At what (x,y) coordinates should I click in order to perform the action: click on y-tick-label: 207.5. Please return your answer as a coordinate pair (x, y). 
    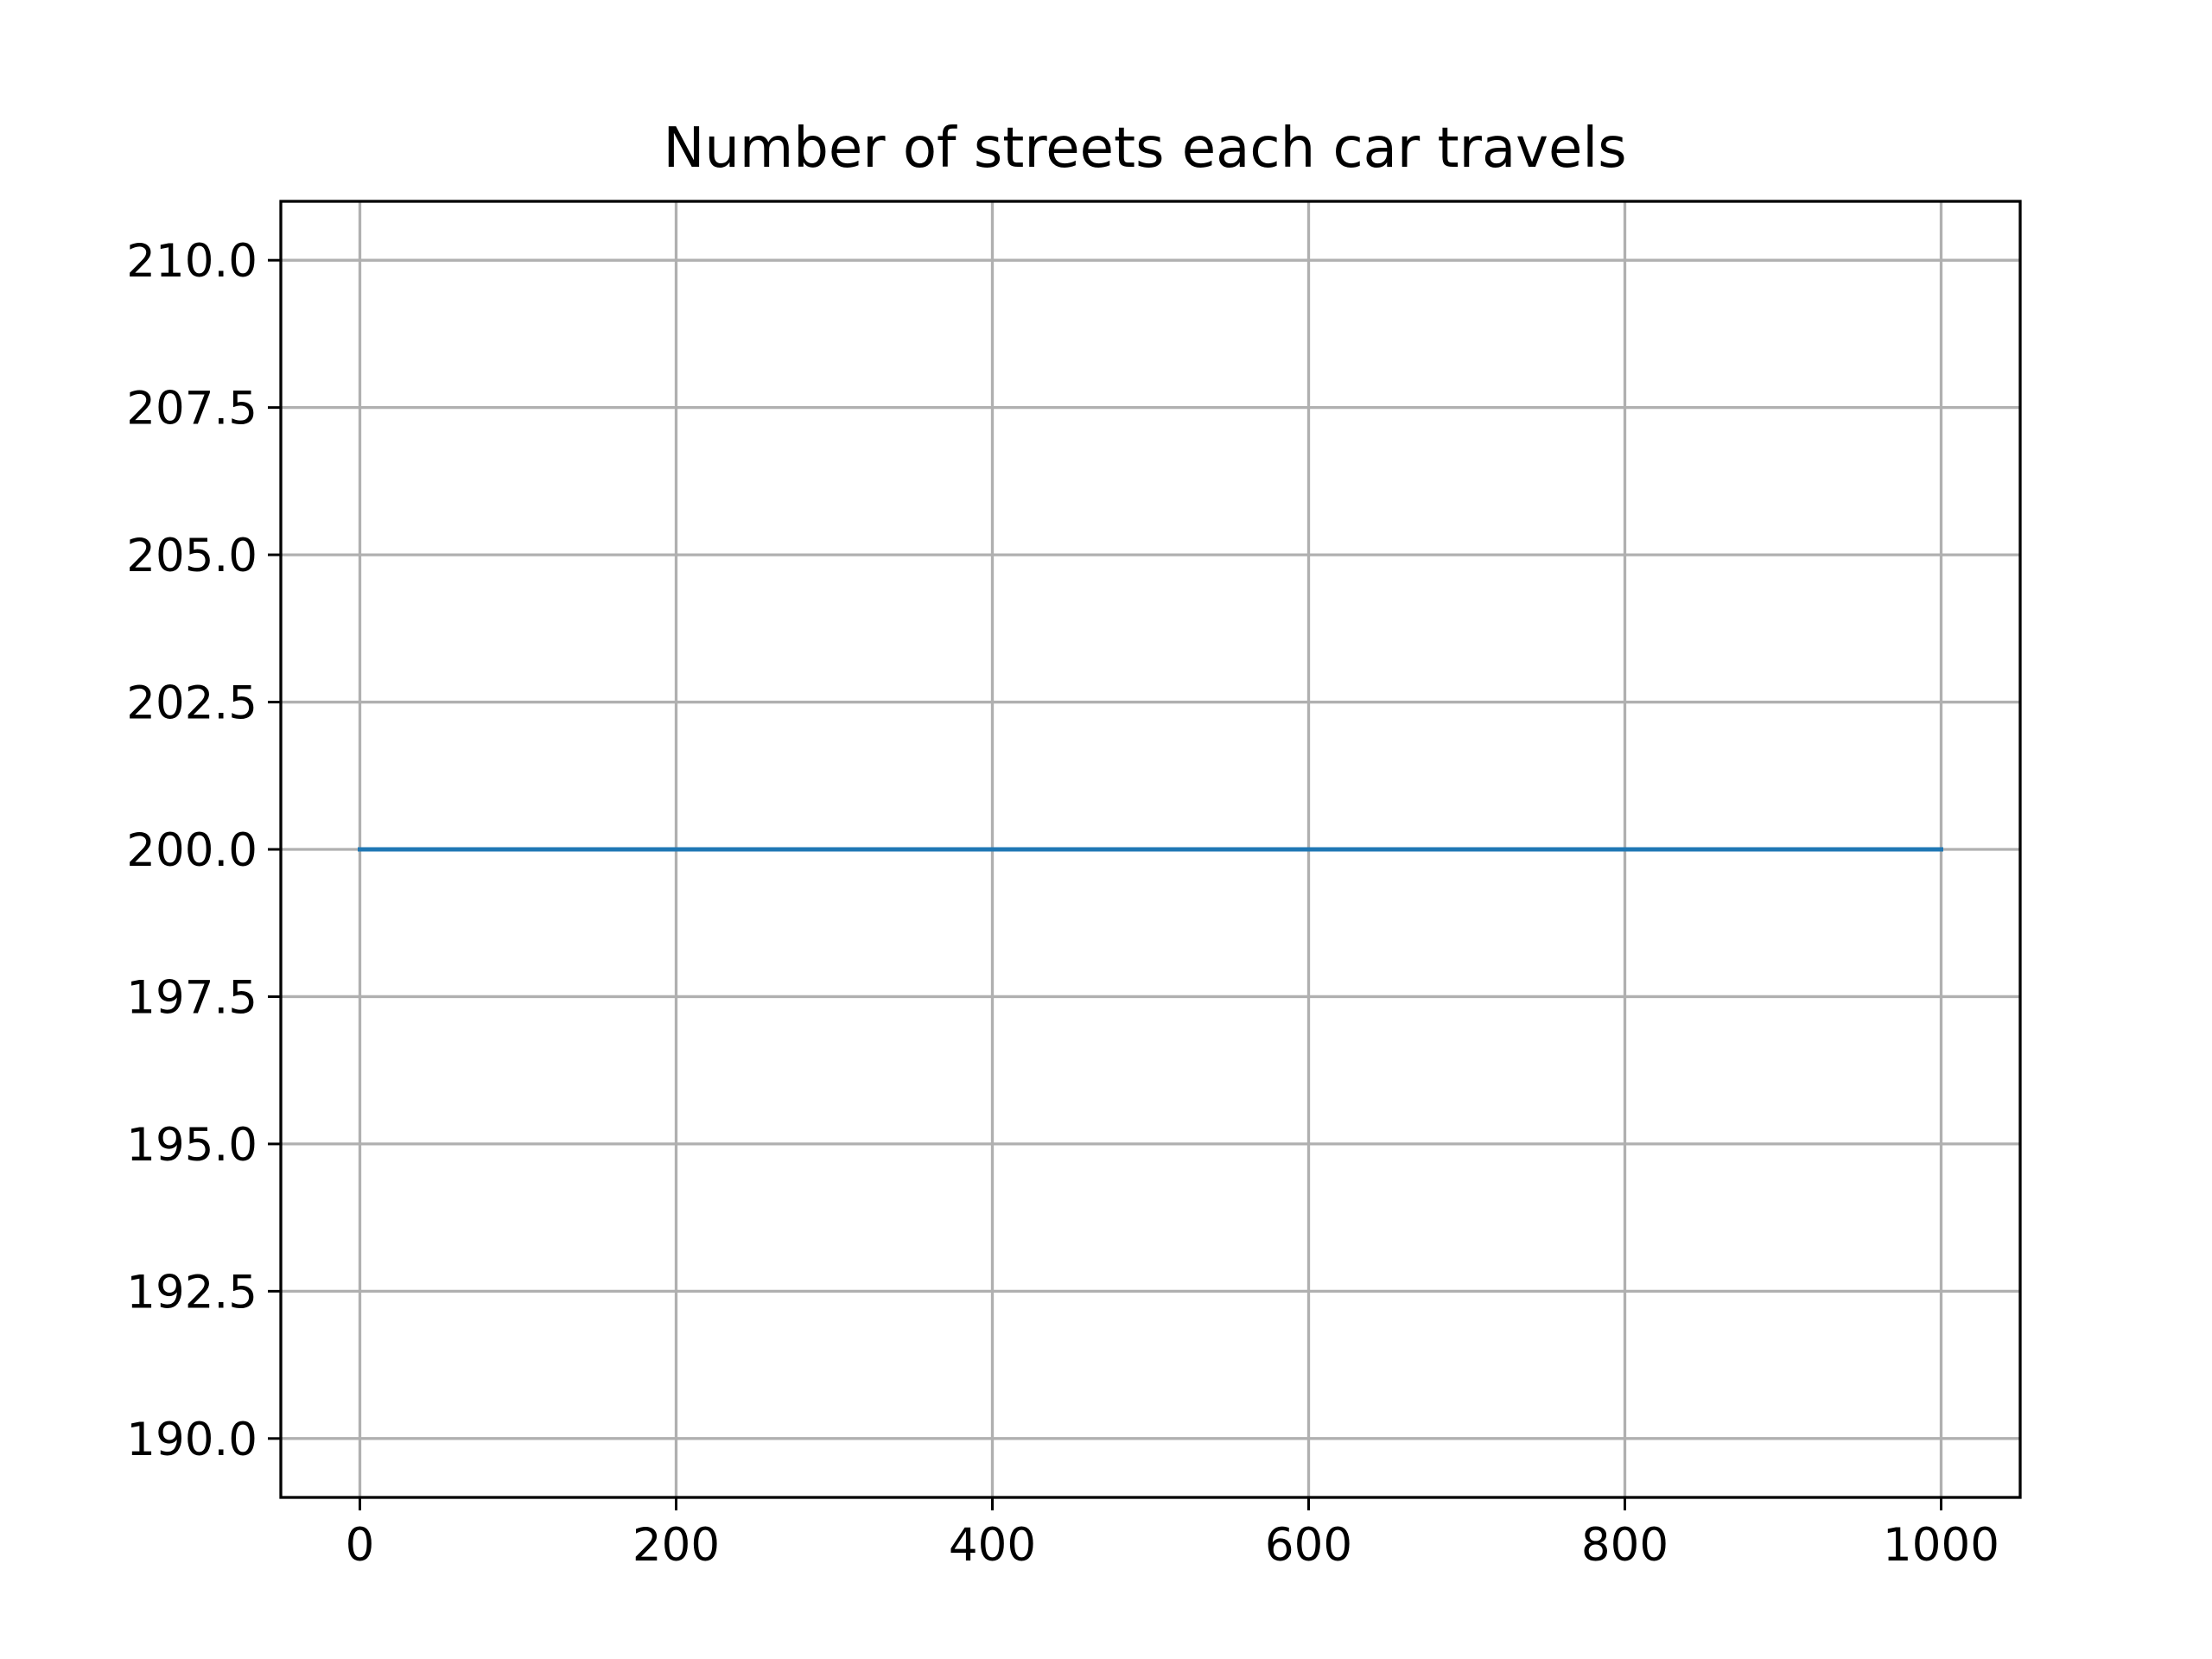
    Looking at the image, I should click on (191, 409).